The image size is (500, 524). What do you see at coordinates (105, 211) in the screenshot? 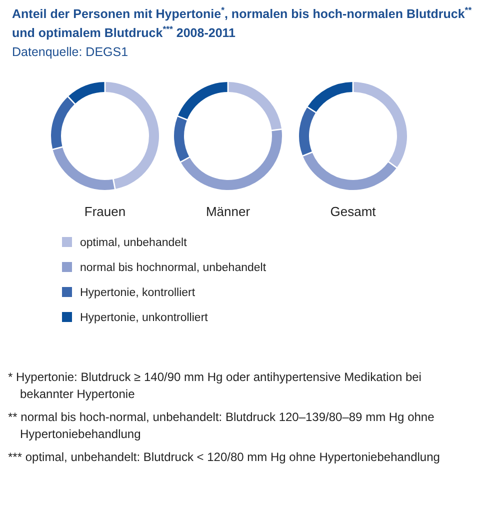
I see `text: Frauen` at bounding box center [105, 211].